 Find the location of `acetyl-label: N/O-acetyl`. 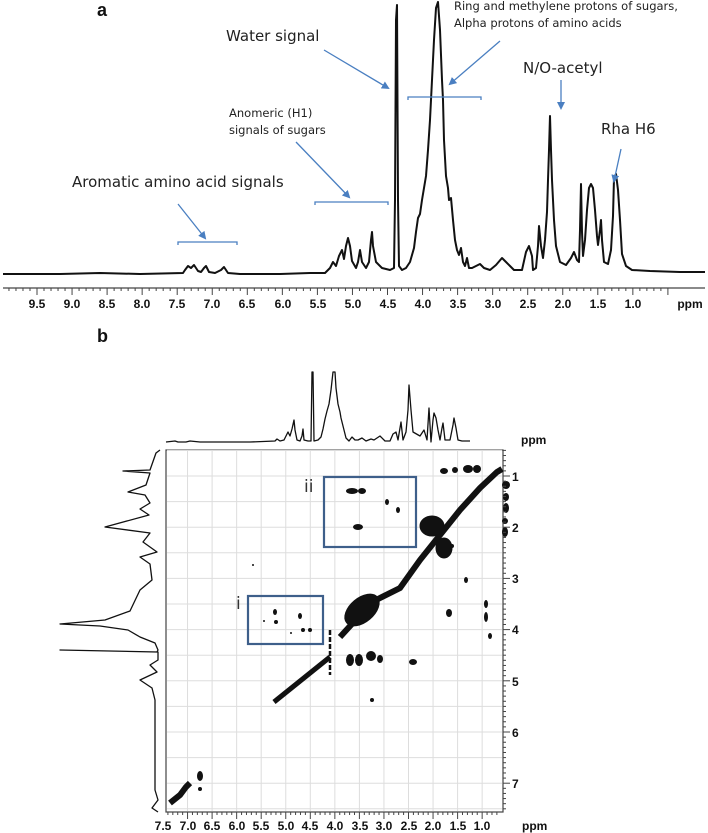

acetyl-label: N/O-acetyl is located at coordinates (563, 68).